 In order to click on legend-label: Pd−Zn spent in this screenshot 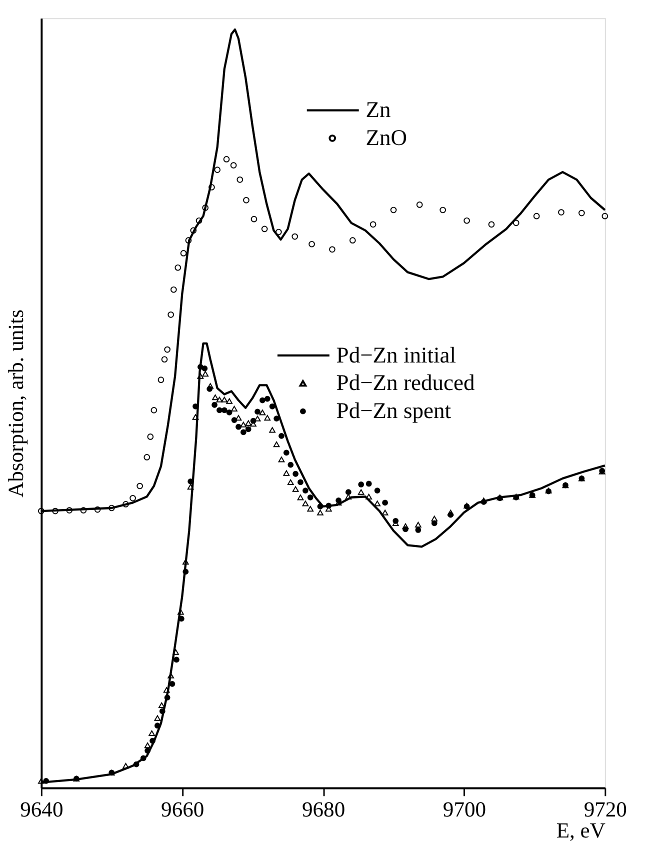, I will do `click(394, 411)`.